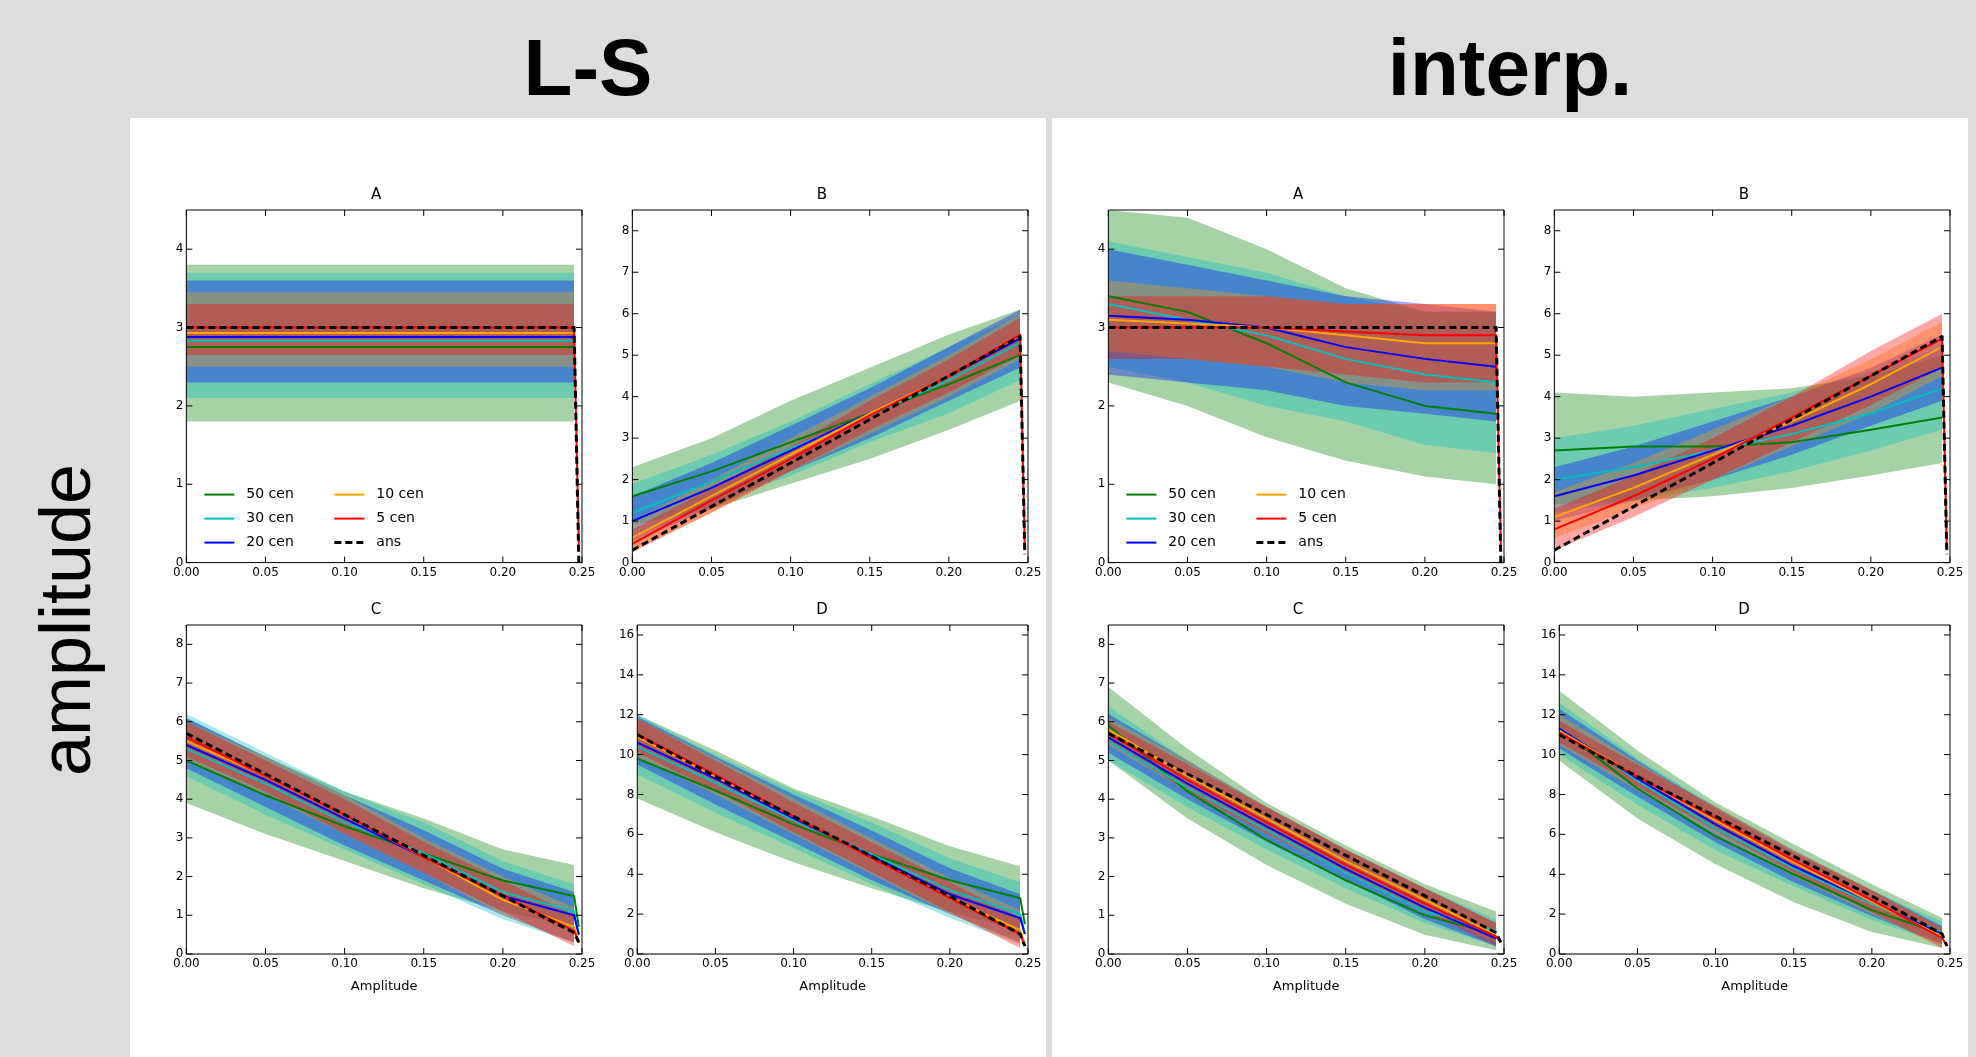 Image resolution: width=1976 pixels, height=1057 pixels. What do you see at coordinates (588, 68) in the screenshot?
I see `text: L-S` at bounding box center [588, 68].